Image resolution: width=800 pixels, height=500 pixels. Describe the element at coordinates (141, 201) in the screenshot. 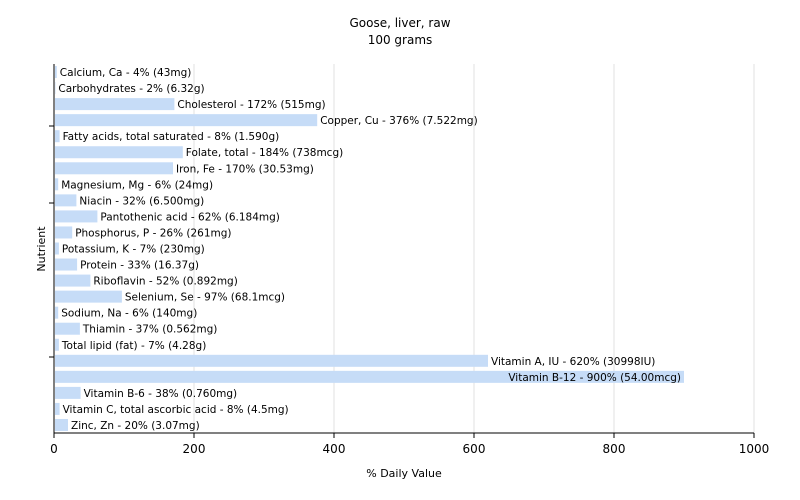

I see `bar-label: Niacin - 32% (6.500mg)` at that location.